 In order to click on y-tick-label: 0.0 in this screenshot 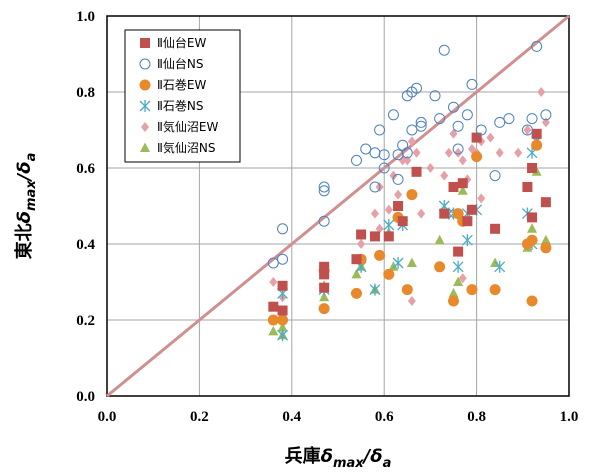, I will do `click(85, 397)`.